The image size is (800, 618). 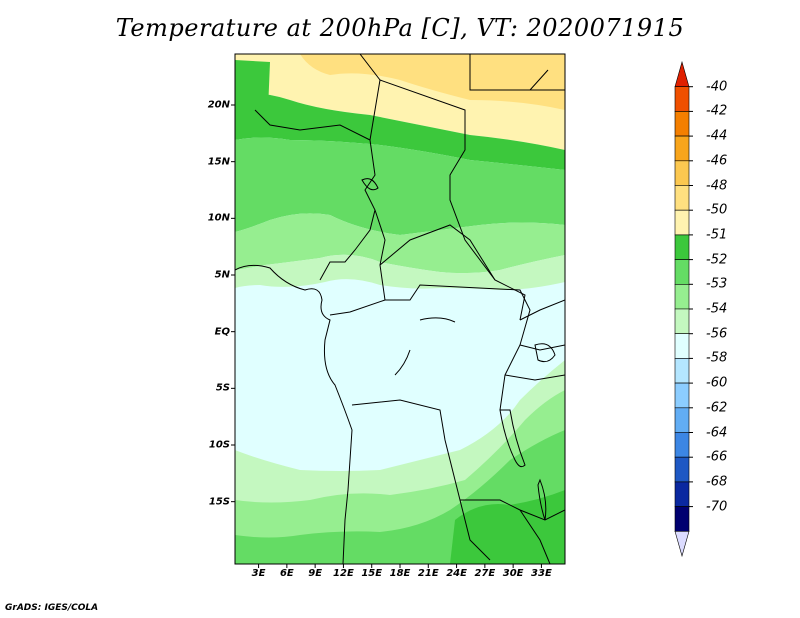 I want to click on border-nigeria, so click(x=315, y=195).